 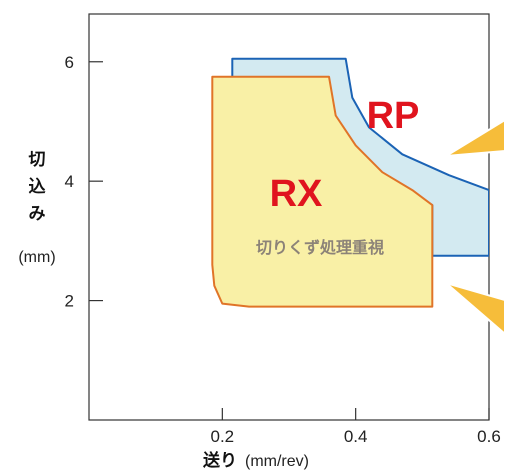 I want to click on y-tick-label-0: 2, so click(x=69, y=301).